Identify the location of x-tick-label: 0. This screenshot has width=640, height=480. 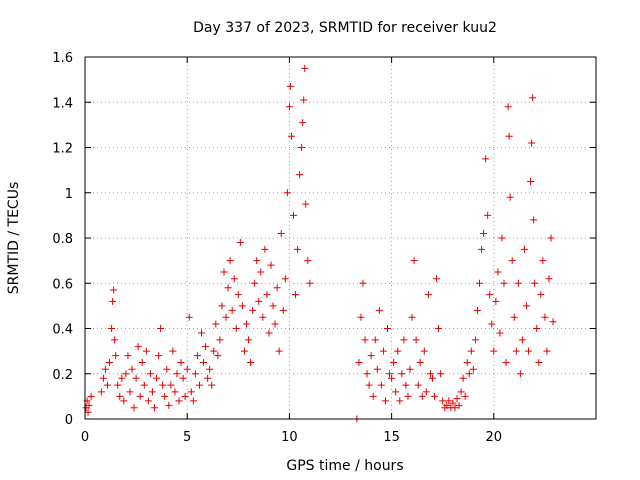
(85, 437).